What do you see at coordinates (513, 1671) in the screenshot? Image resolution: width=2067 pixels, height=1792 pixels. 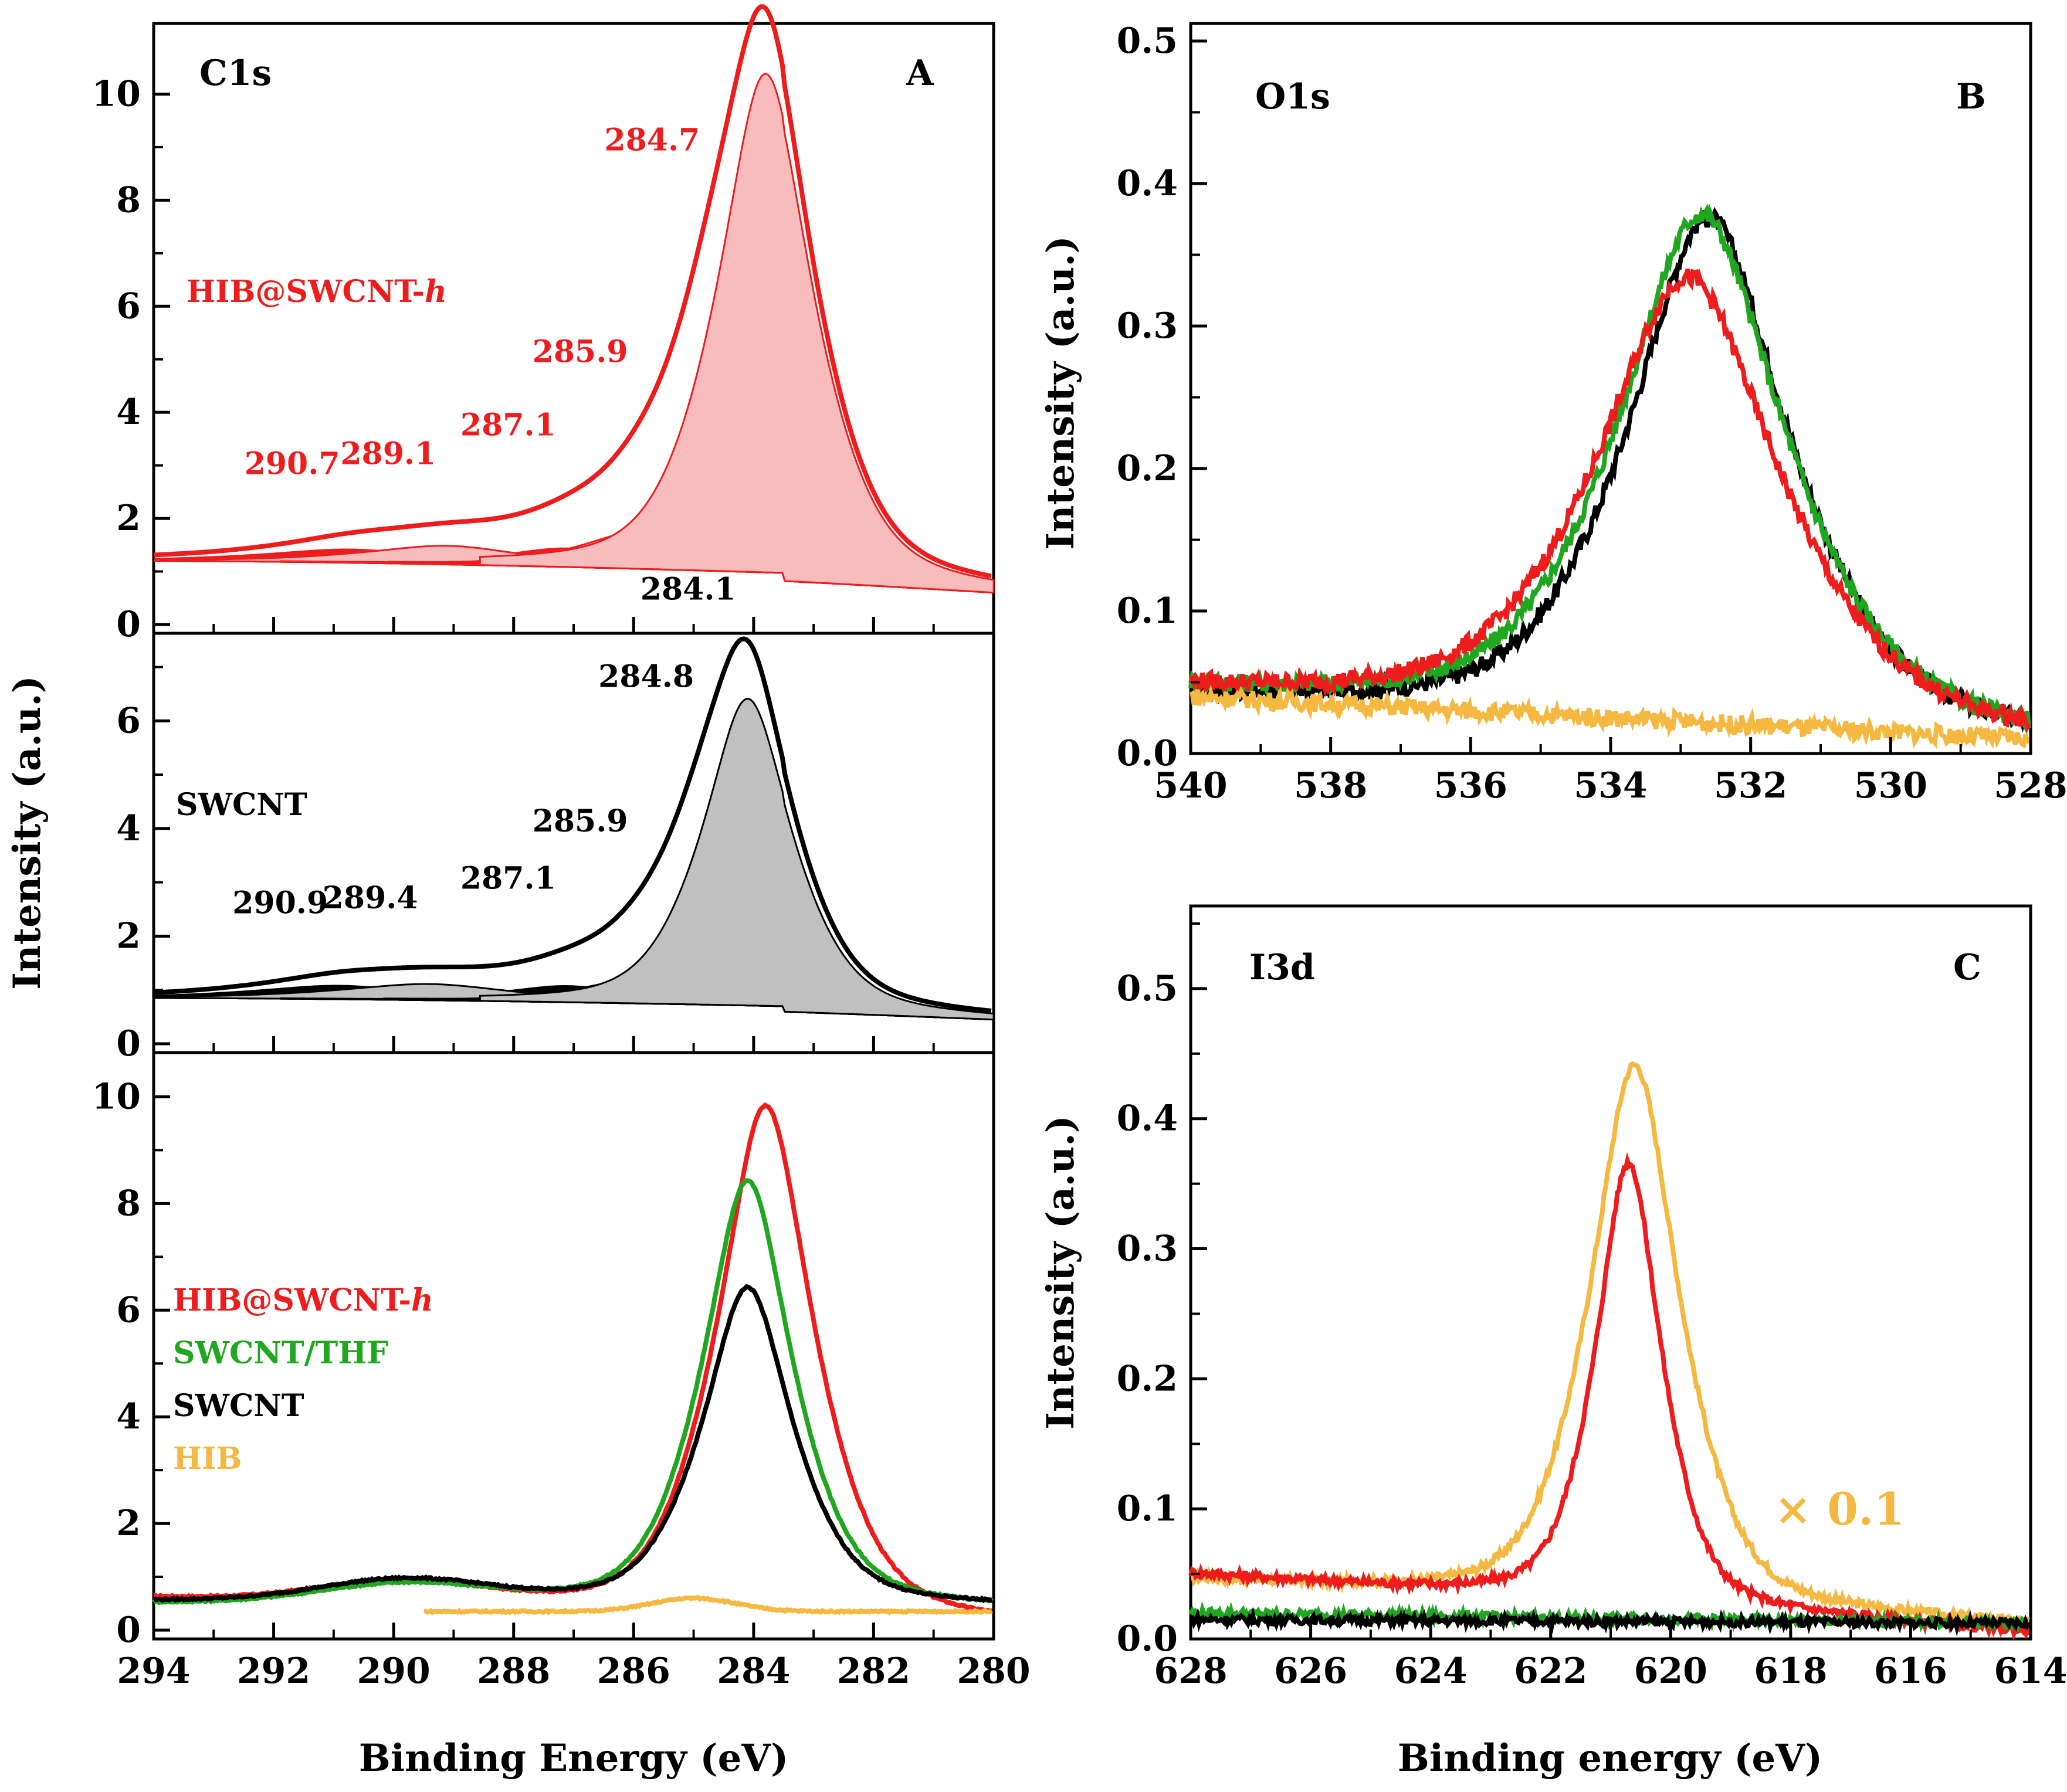 I see `x-tick-label: 288` at bounding box center [513, 1671].